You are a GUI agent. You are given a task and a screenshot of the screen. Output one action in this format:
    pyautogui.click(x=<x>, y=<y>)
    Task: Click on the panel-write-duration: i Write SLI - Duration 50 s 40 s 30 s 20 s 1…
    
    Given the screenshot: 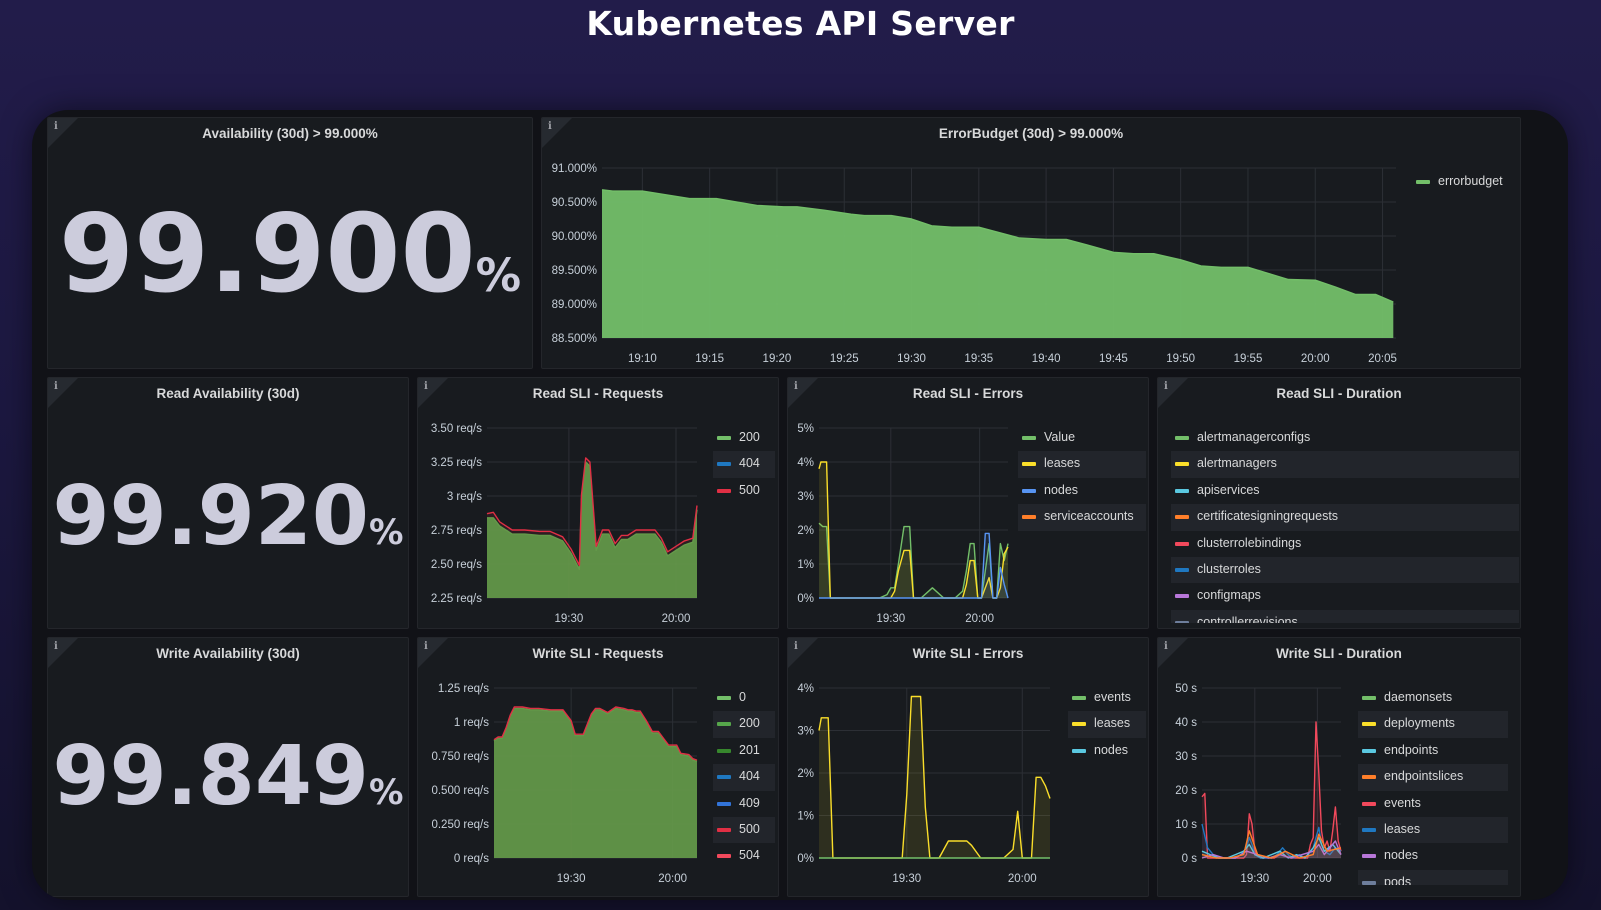 What is the action you would take?
    pyautogui.click(x=1339, y=767)
    